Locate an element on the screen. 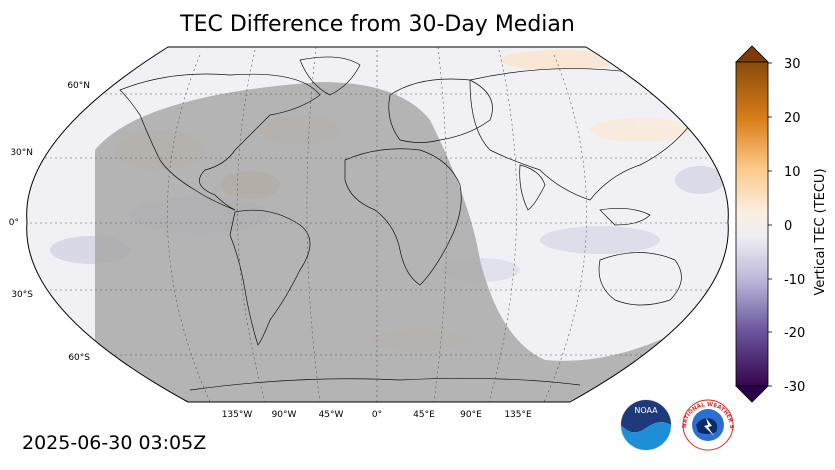 The height and width of the screenshot is (470, 835). colorbar-high-extension is located at coordinates (752, 54).